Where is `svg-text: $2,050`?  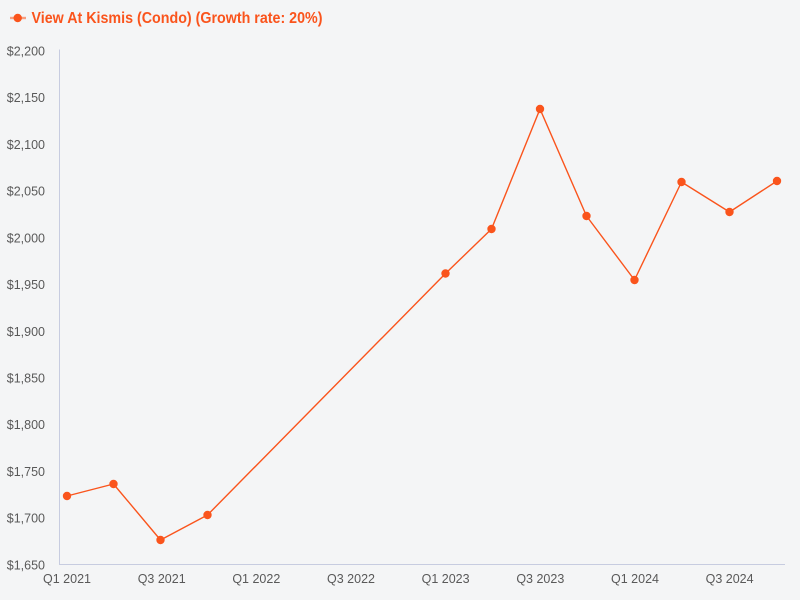
svg-text: $2,050 is located at coordinates (26, 192).